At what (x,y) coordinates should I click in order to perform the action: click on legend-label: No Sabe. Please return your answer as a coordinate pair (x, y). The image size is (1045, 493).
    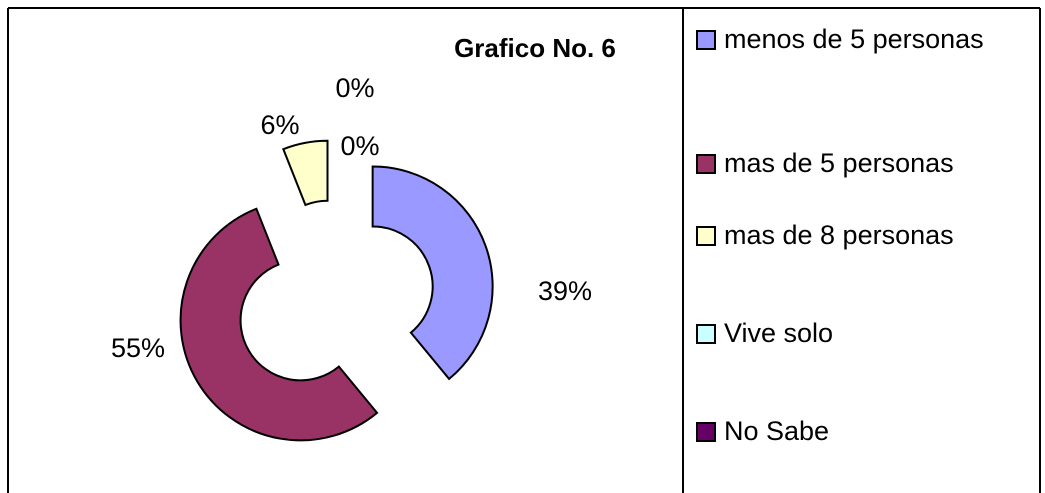
    Looking at the image, I should click on (777, 431).